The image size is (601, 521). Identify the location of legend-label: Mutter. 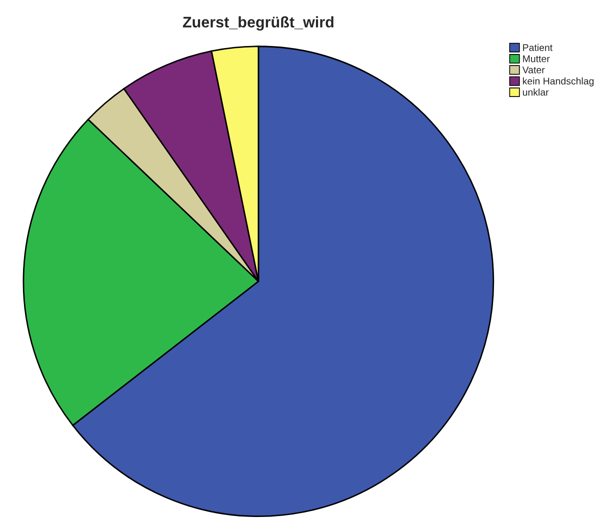
(536, 58).